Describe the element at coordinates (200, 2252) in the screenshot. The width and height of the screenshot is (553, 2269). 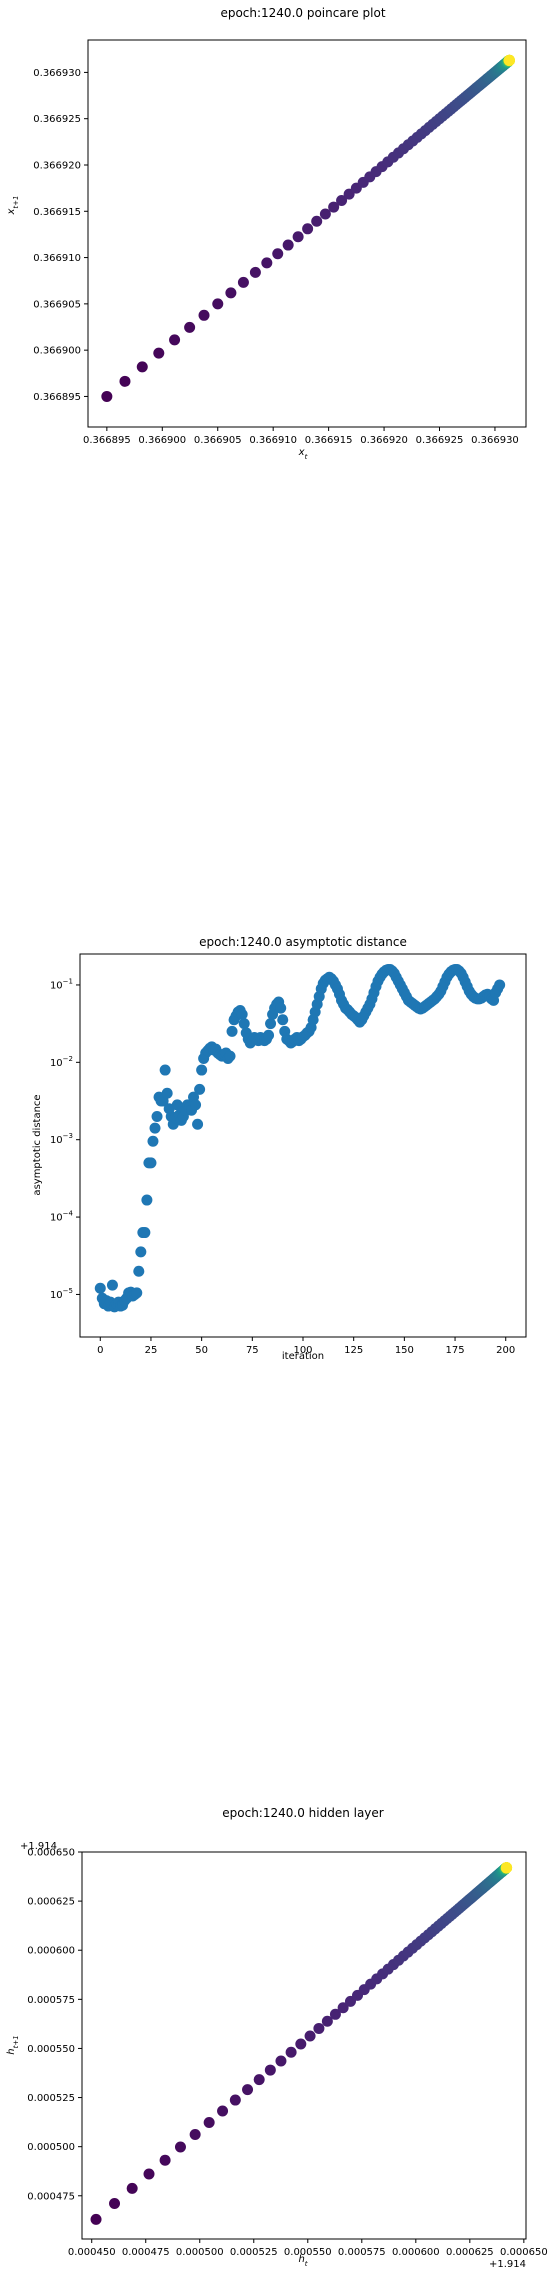
I see `hidden-layer-x-tick-label: 0.000500` at that location.